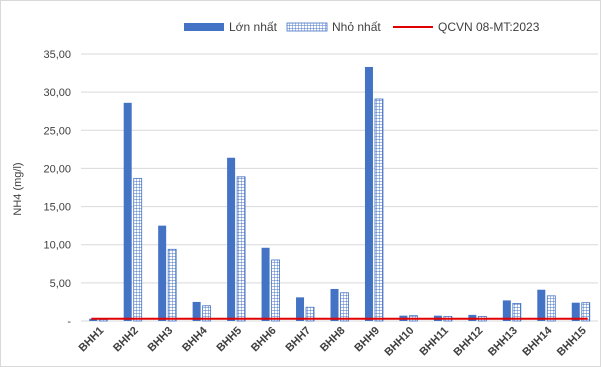 This screenshot has height=367, width=601. I want to click on bar-max-BHH13, so click(506, 310).